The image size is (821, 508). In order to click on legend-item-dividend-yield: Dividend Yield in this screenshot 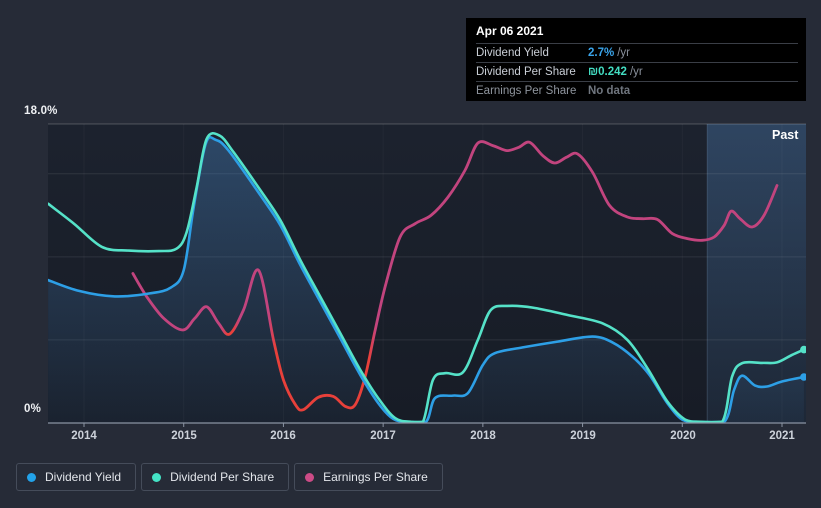, I will do `click(76, 477)`.